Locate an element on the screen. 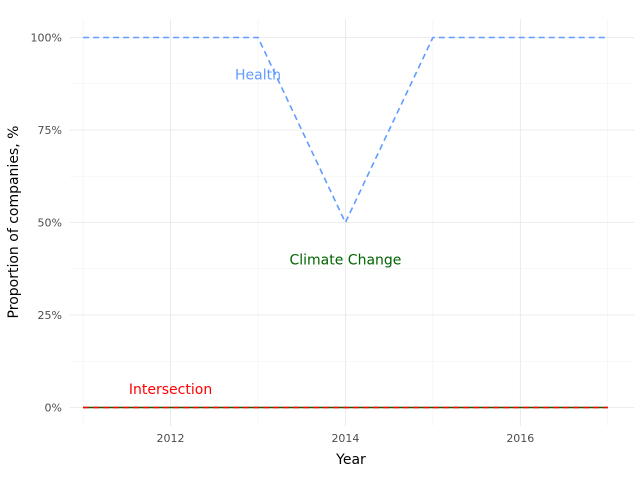 The height and width of the screenshot is (480, 640). y-axis-tick-labels: 0% 25% 50% 75% 100% is located at coordinates (46, 223).